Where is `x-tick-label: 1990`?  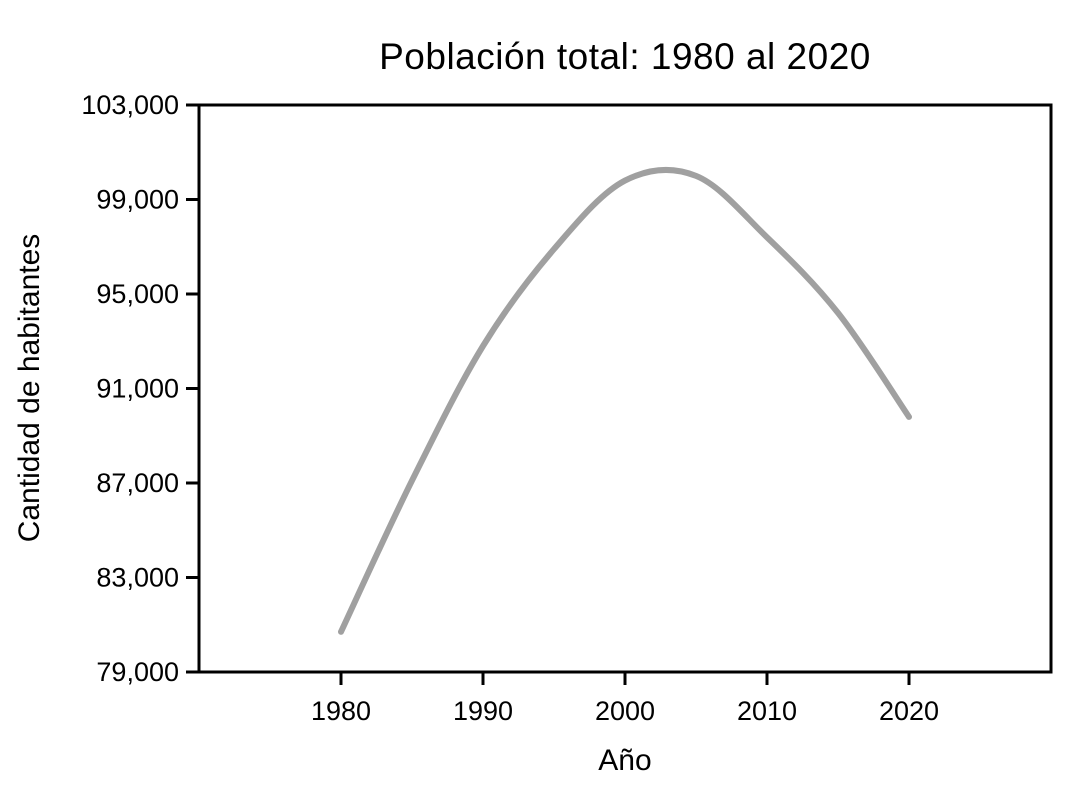 x-tick-label: 1990 is located at coordinates (483, 711).